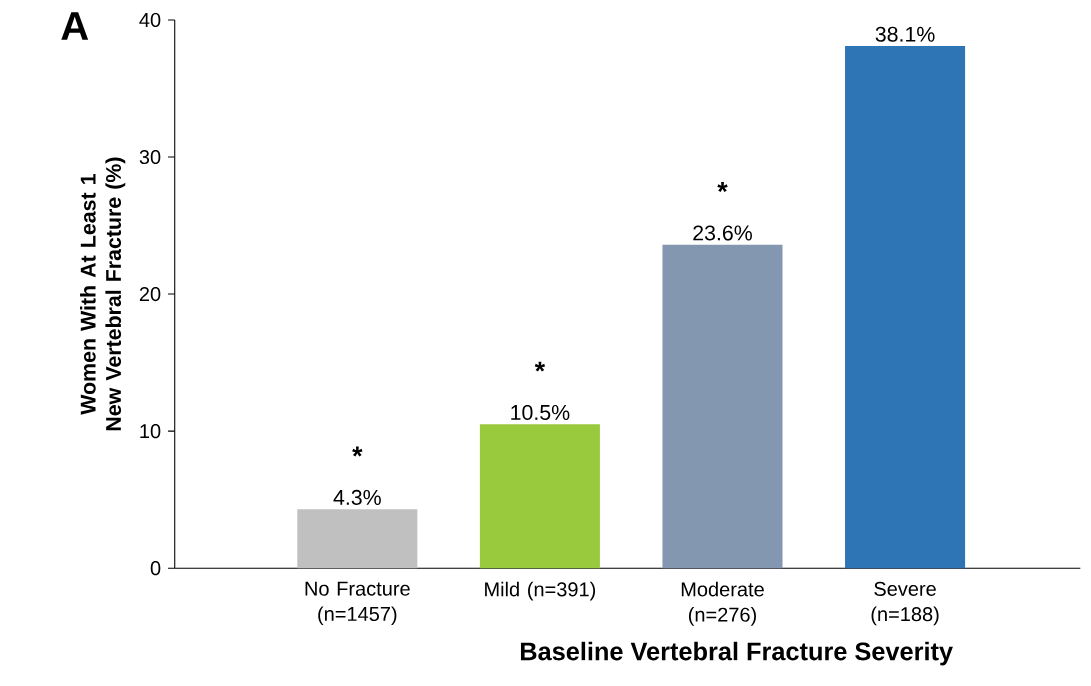 This screenshot has width=1091, height=686. What do you see at coordinates (155, 568) in the screenshot?
I see `y-tick-label: 0` at bounding box center [155, 568].